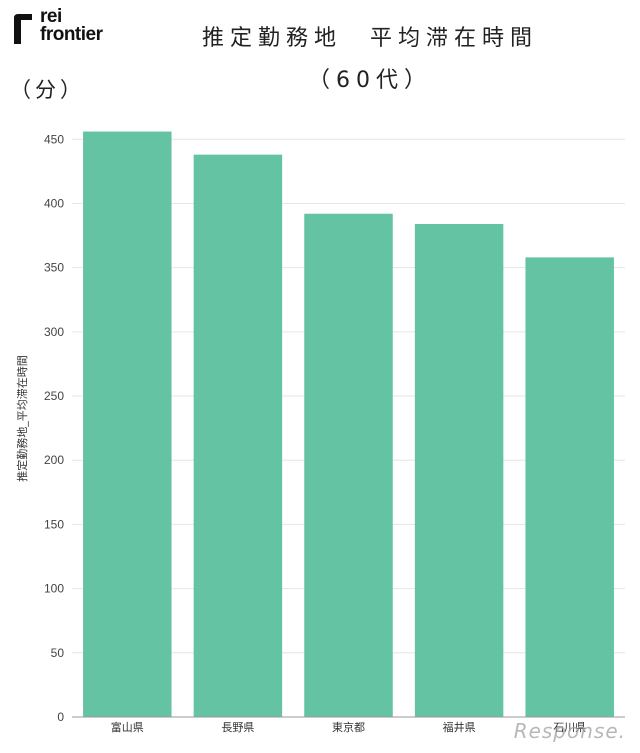 This screenshot has height=753, width=640. Describe the element at coordinates (58, 653) in the screenshot. I see `y-tick-label: 50` at that location.